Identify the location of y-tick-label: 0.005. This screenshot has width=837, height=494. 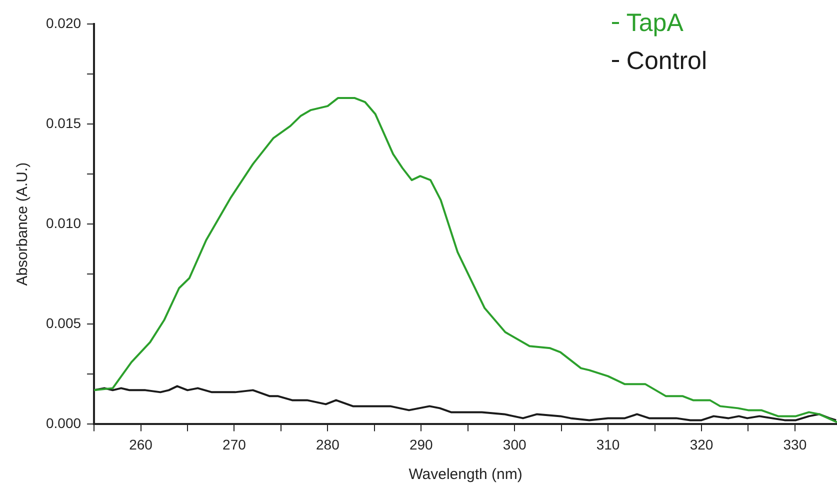
(64, 323).